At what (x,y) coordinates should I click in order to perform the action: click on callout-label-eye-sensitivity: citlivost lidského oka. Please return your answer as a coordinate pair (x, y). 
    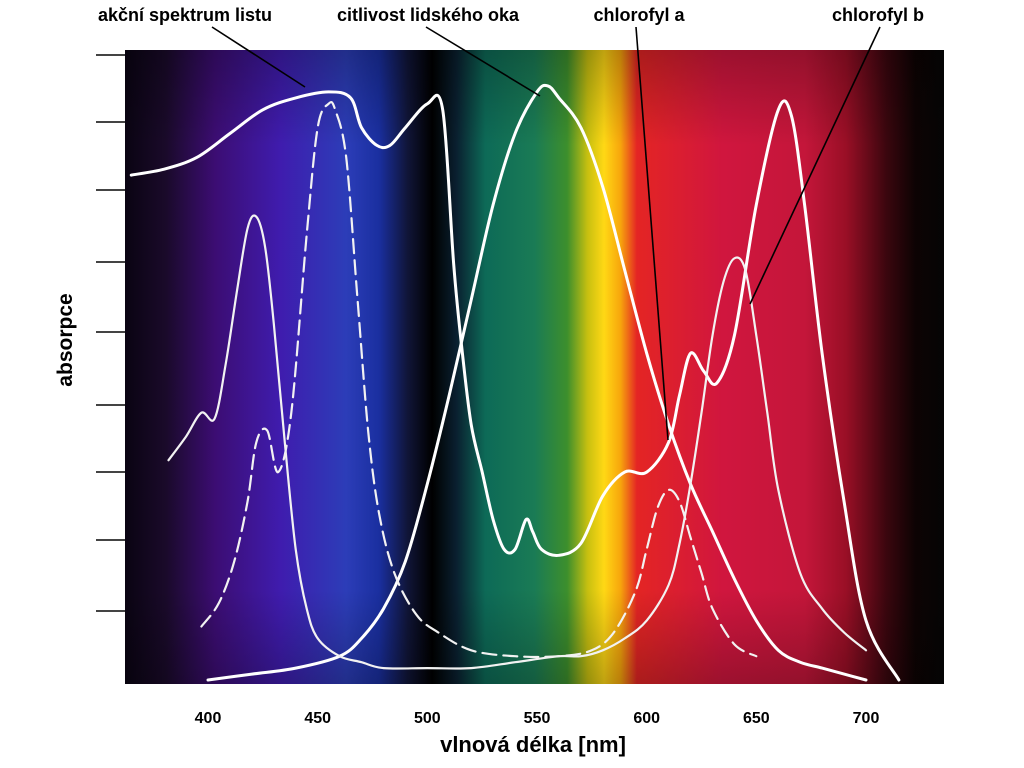
    Looking at the image, I should click on (428, 15).